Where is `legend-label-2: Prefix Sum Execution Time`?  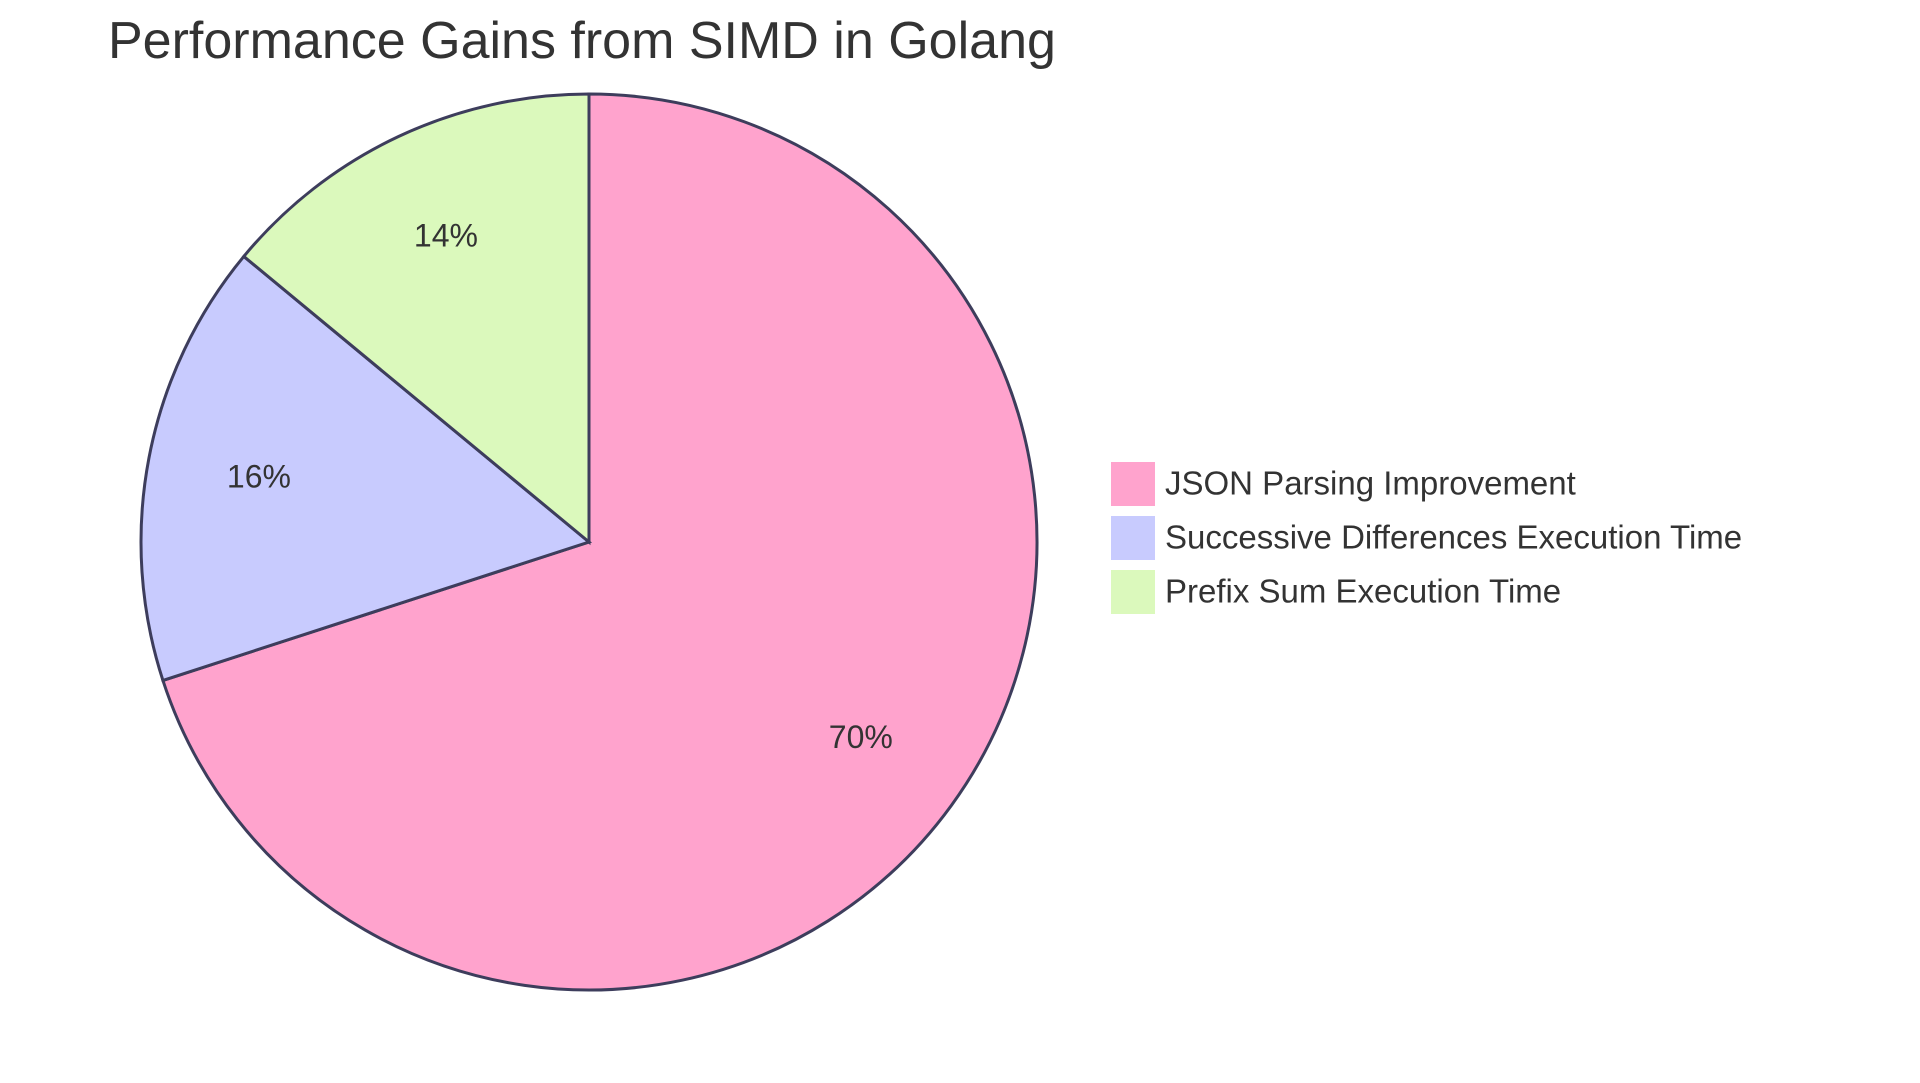
legend-label-2: Prefix Sum Execution Time is located at coordinates (1363, 591).